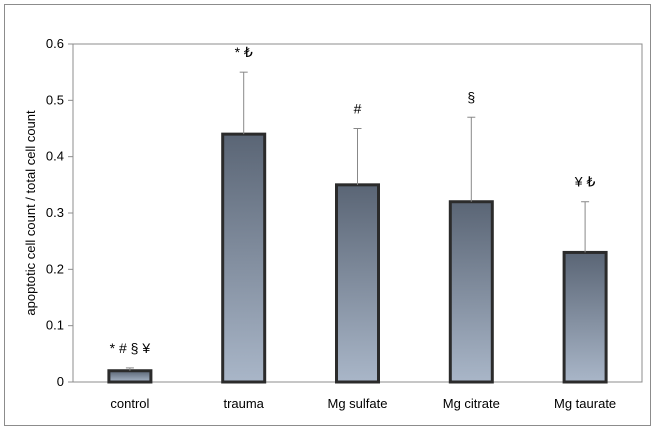 This screenshot has height=431, width=656. What do you see at coordinates (585, 403) in the screenshot?
I see `x-tick-label: Mg taurate` at bounding box center [585, 403].